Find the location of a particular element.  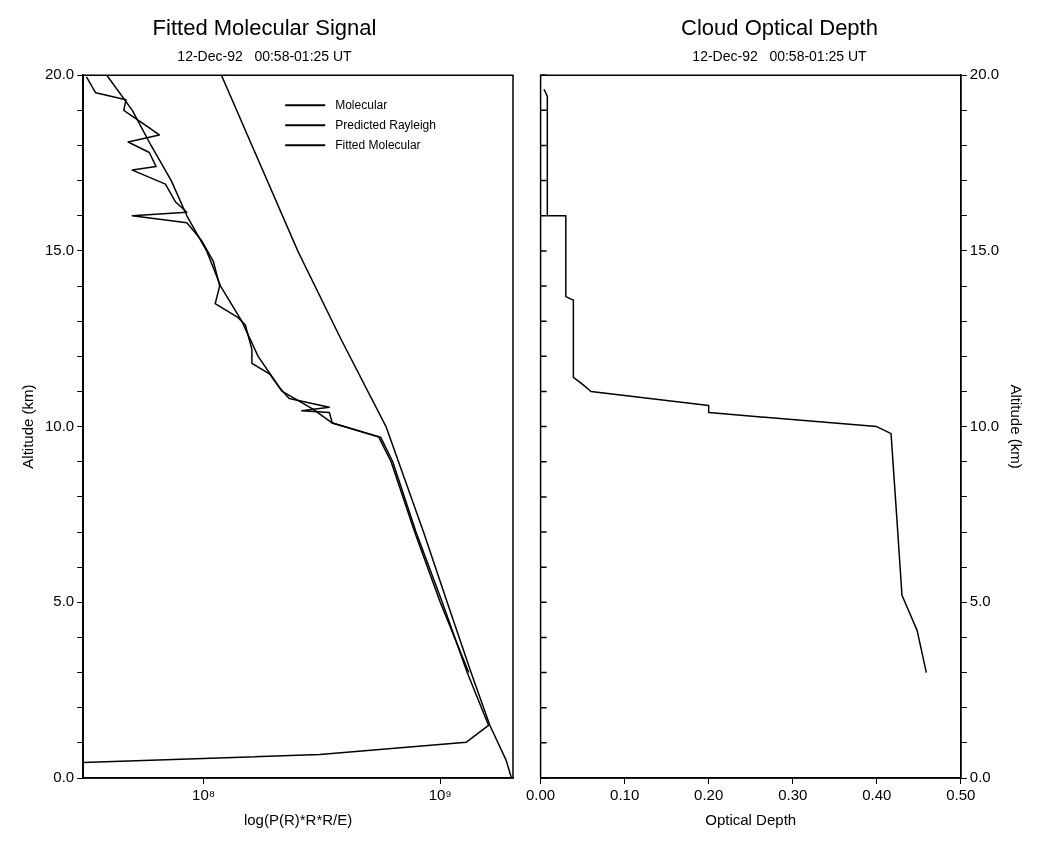

y-tick-label: 10.0 is located at coordinates (59, 425).